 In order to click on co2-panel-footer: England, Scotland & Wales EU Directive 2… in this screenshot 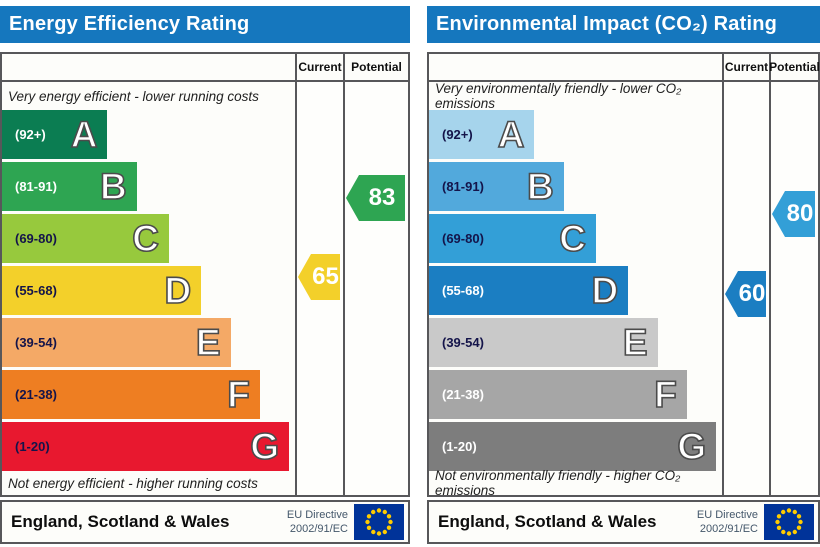, I will do `click(623, 522)`.